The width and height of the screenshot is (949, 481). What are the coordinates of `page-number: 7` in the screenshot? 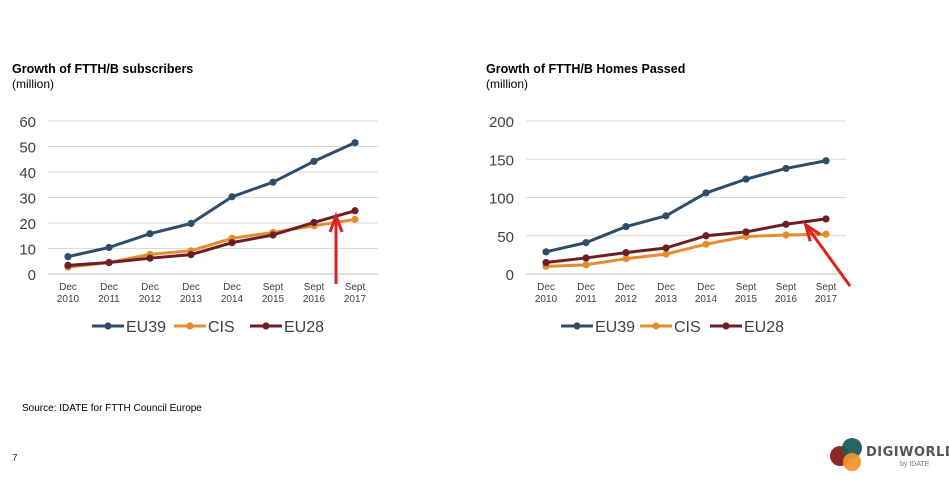 It's located at (15, 458).